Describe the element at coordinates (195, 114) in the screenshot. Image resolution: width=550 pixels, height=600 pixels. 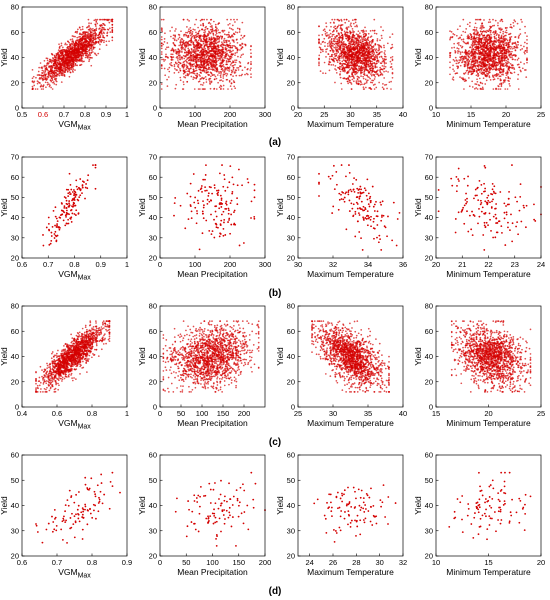
I see `x-tick-label: 100` at that location.